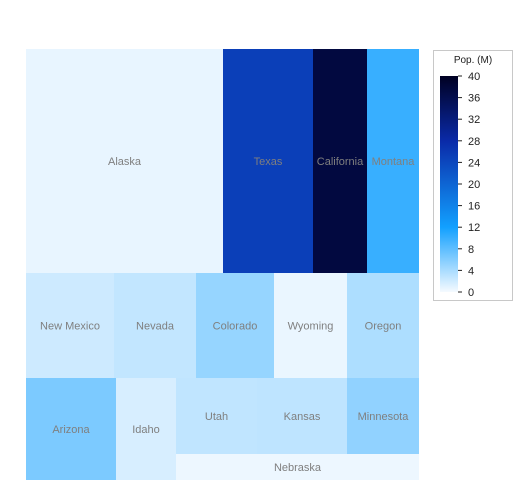  I want to click on treemap-label-wyoming: Wyoming, so click(311, 327).